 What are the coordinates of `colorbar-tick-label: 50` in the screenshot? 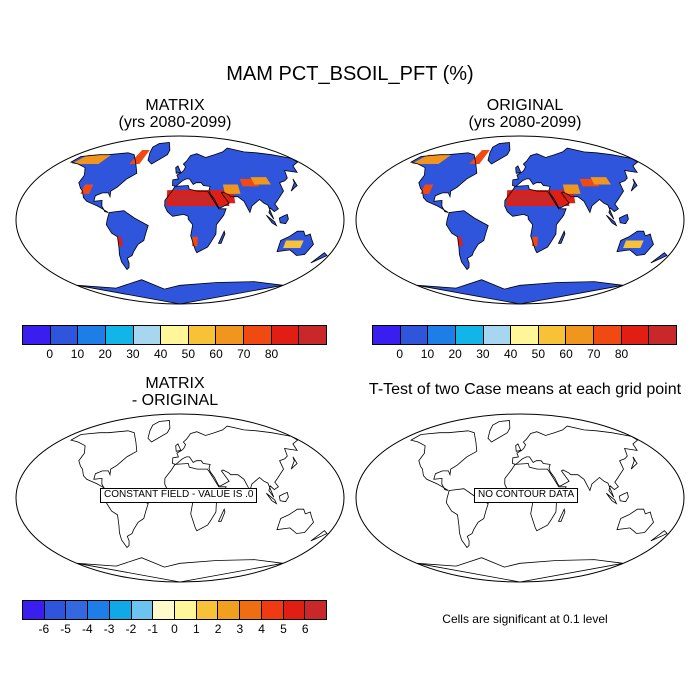 It's located at (188, 354).